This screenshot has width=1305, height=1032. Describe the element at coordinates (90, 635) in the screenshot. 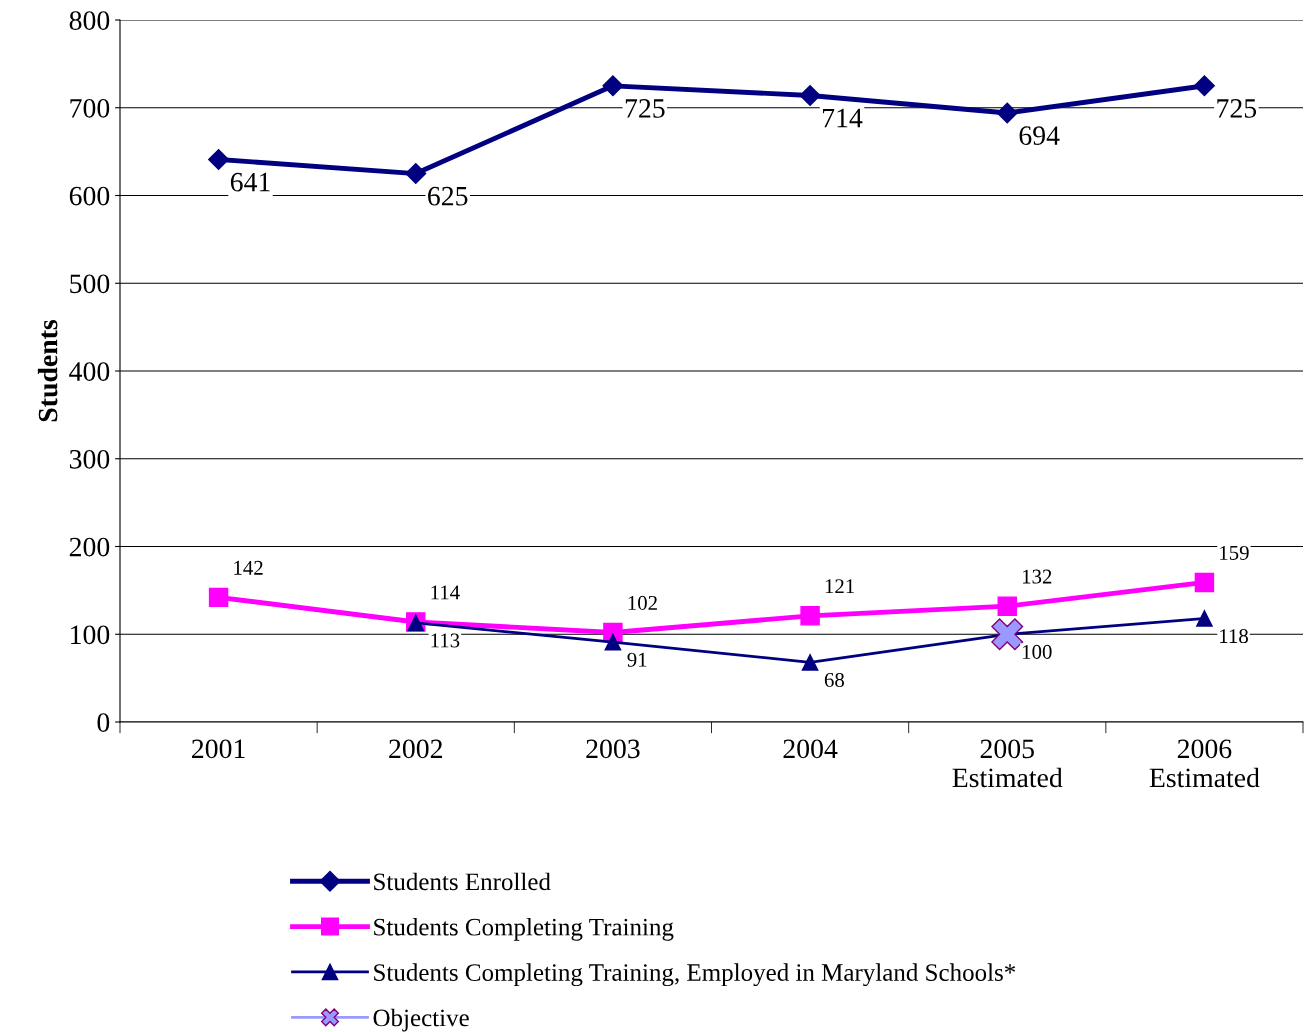

I see `y-tick-label: 100` at that location.